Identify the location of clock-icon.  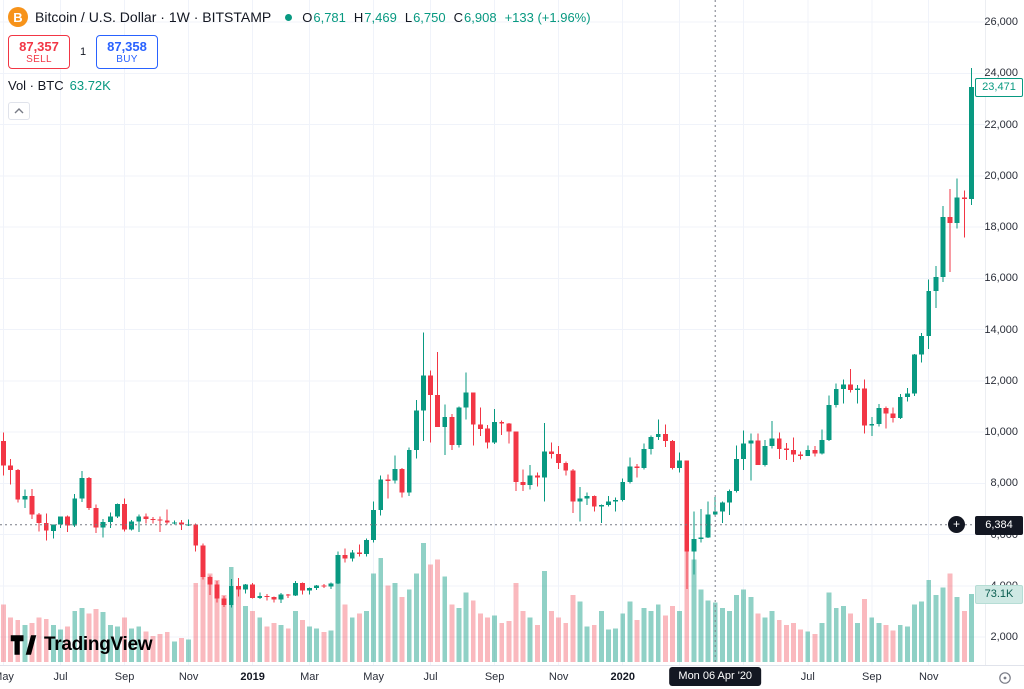
(1005, 678).